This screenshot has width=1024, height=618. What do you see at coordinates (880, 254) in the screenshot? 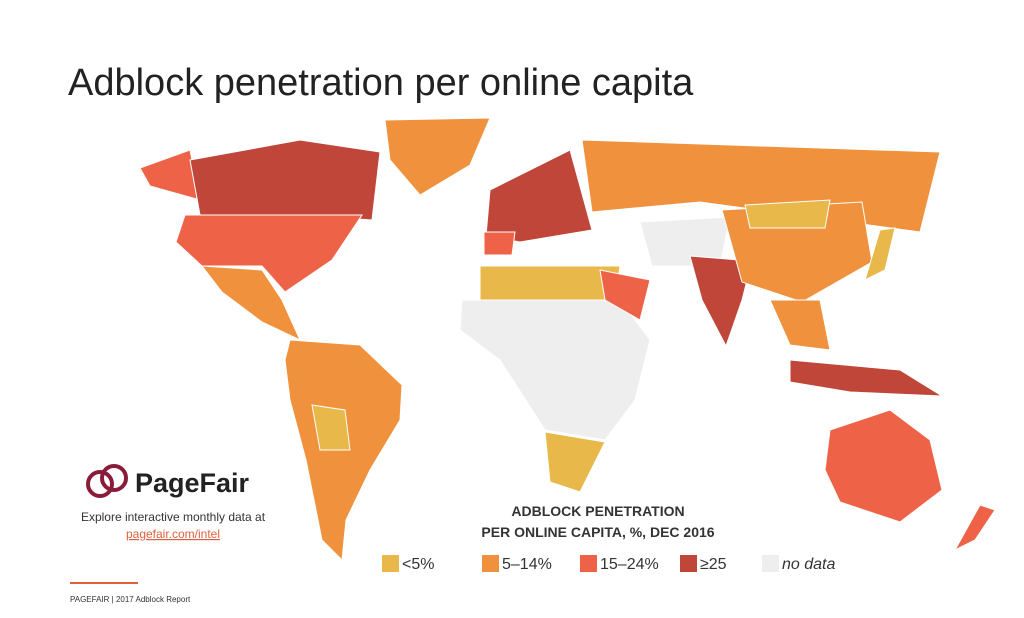
I see `japan` at bounding box center [880, 254].